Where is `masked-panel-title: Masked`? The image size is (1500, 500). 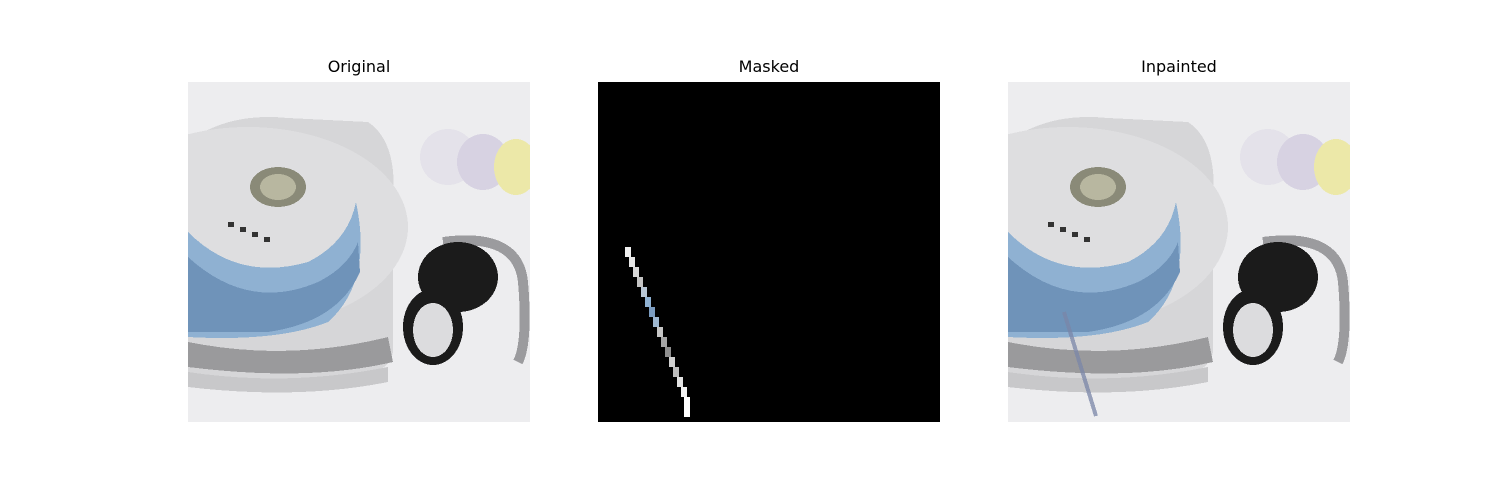
masked-panel-title: Masked is located at coordinates (769, 66).